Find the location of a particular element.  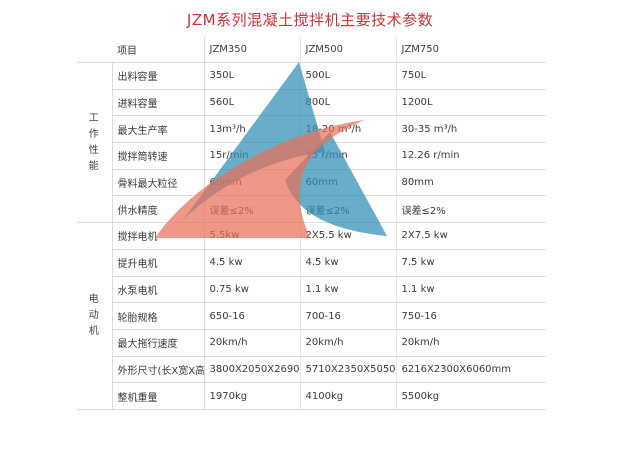

group-electric: 电 动 机 is located at coordinates (94, 316).